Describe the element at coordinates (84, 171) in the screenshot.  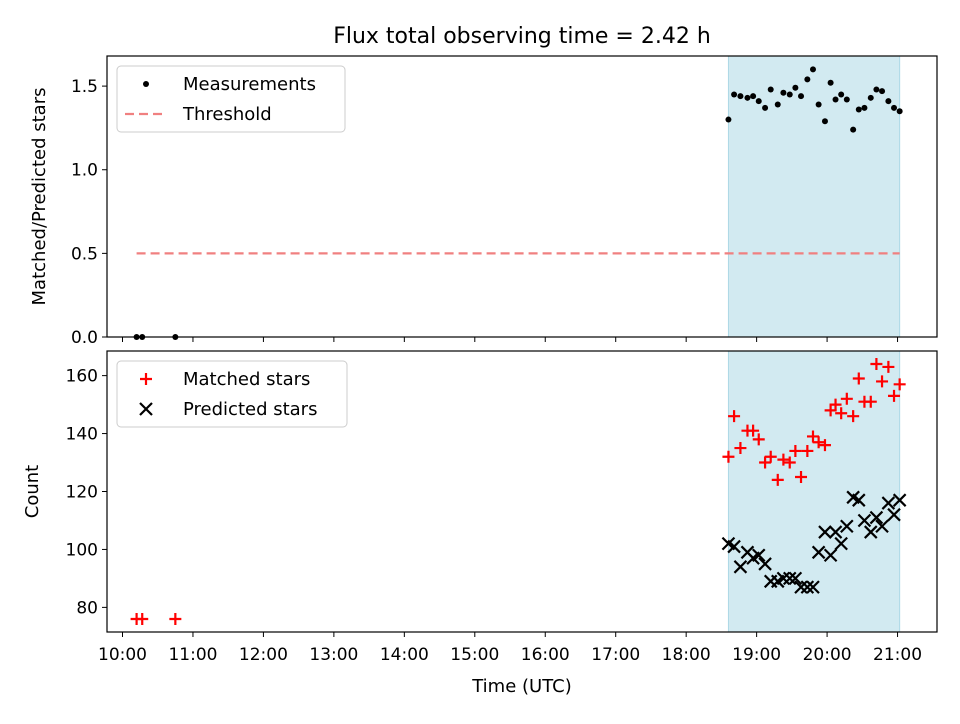
I see `y-tick-label: 1.0` at that location.